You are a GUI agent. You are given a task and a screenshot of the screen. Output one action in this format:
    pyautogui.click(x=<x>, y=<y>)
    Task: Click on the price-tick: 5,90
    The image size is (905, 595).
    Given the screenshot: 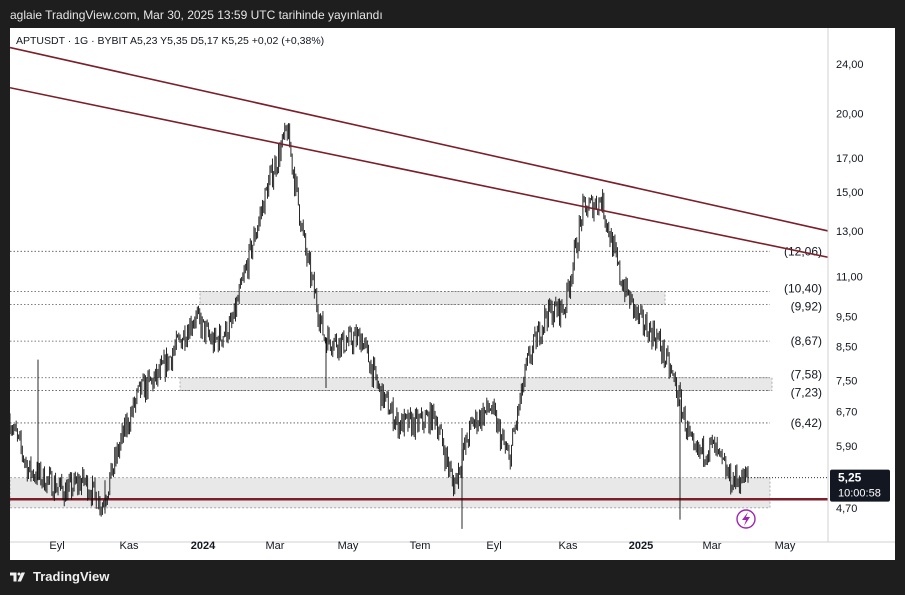 What is the action you would take?
    pyautogui.click(x=846, y=447)
    